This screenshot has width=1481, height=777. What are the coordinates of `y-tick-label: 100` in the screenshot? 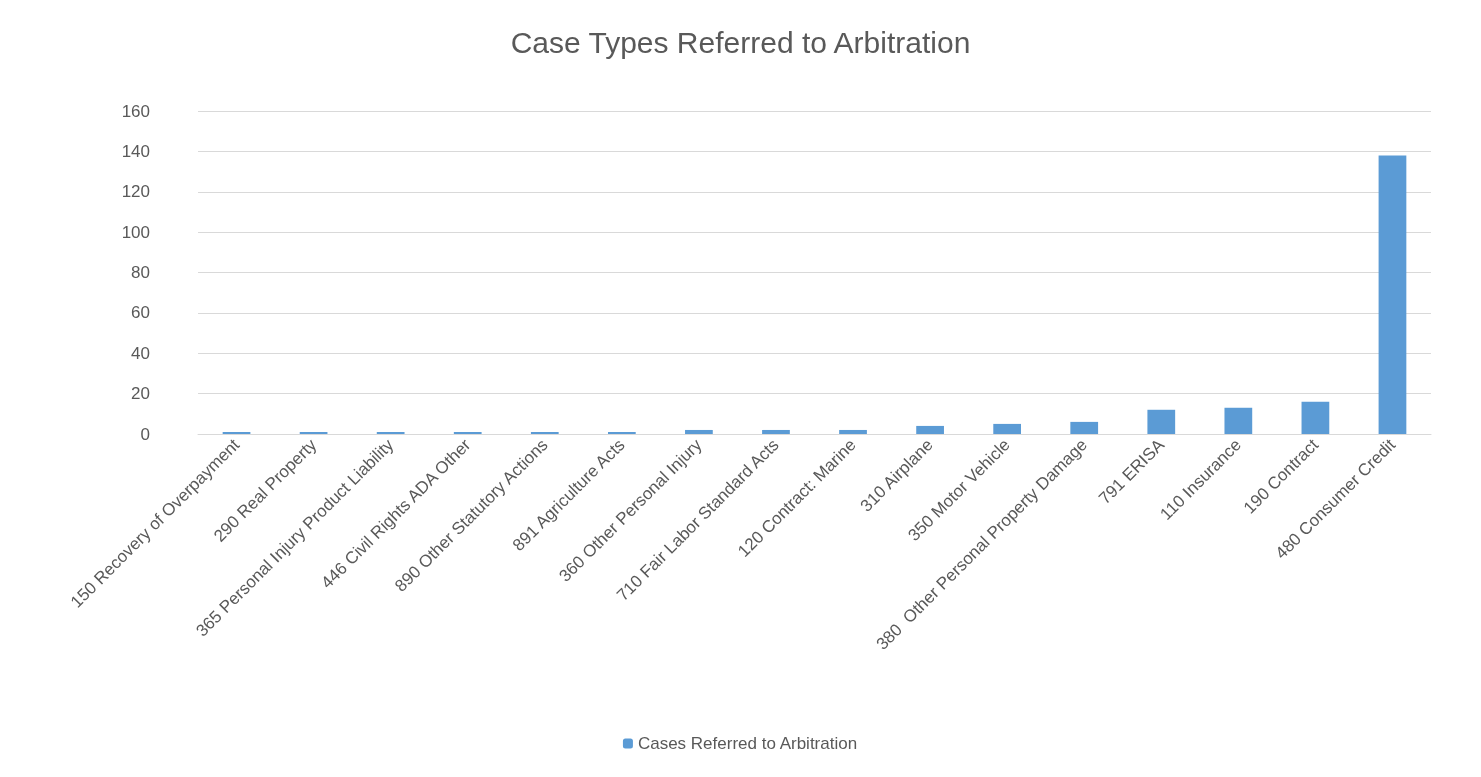 It's located at (135, 232).